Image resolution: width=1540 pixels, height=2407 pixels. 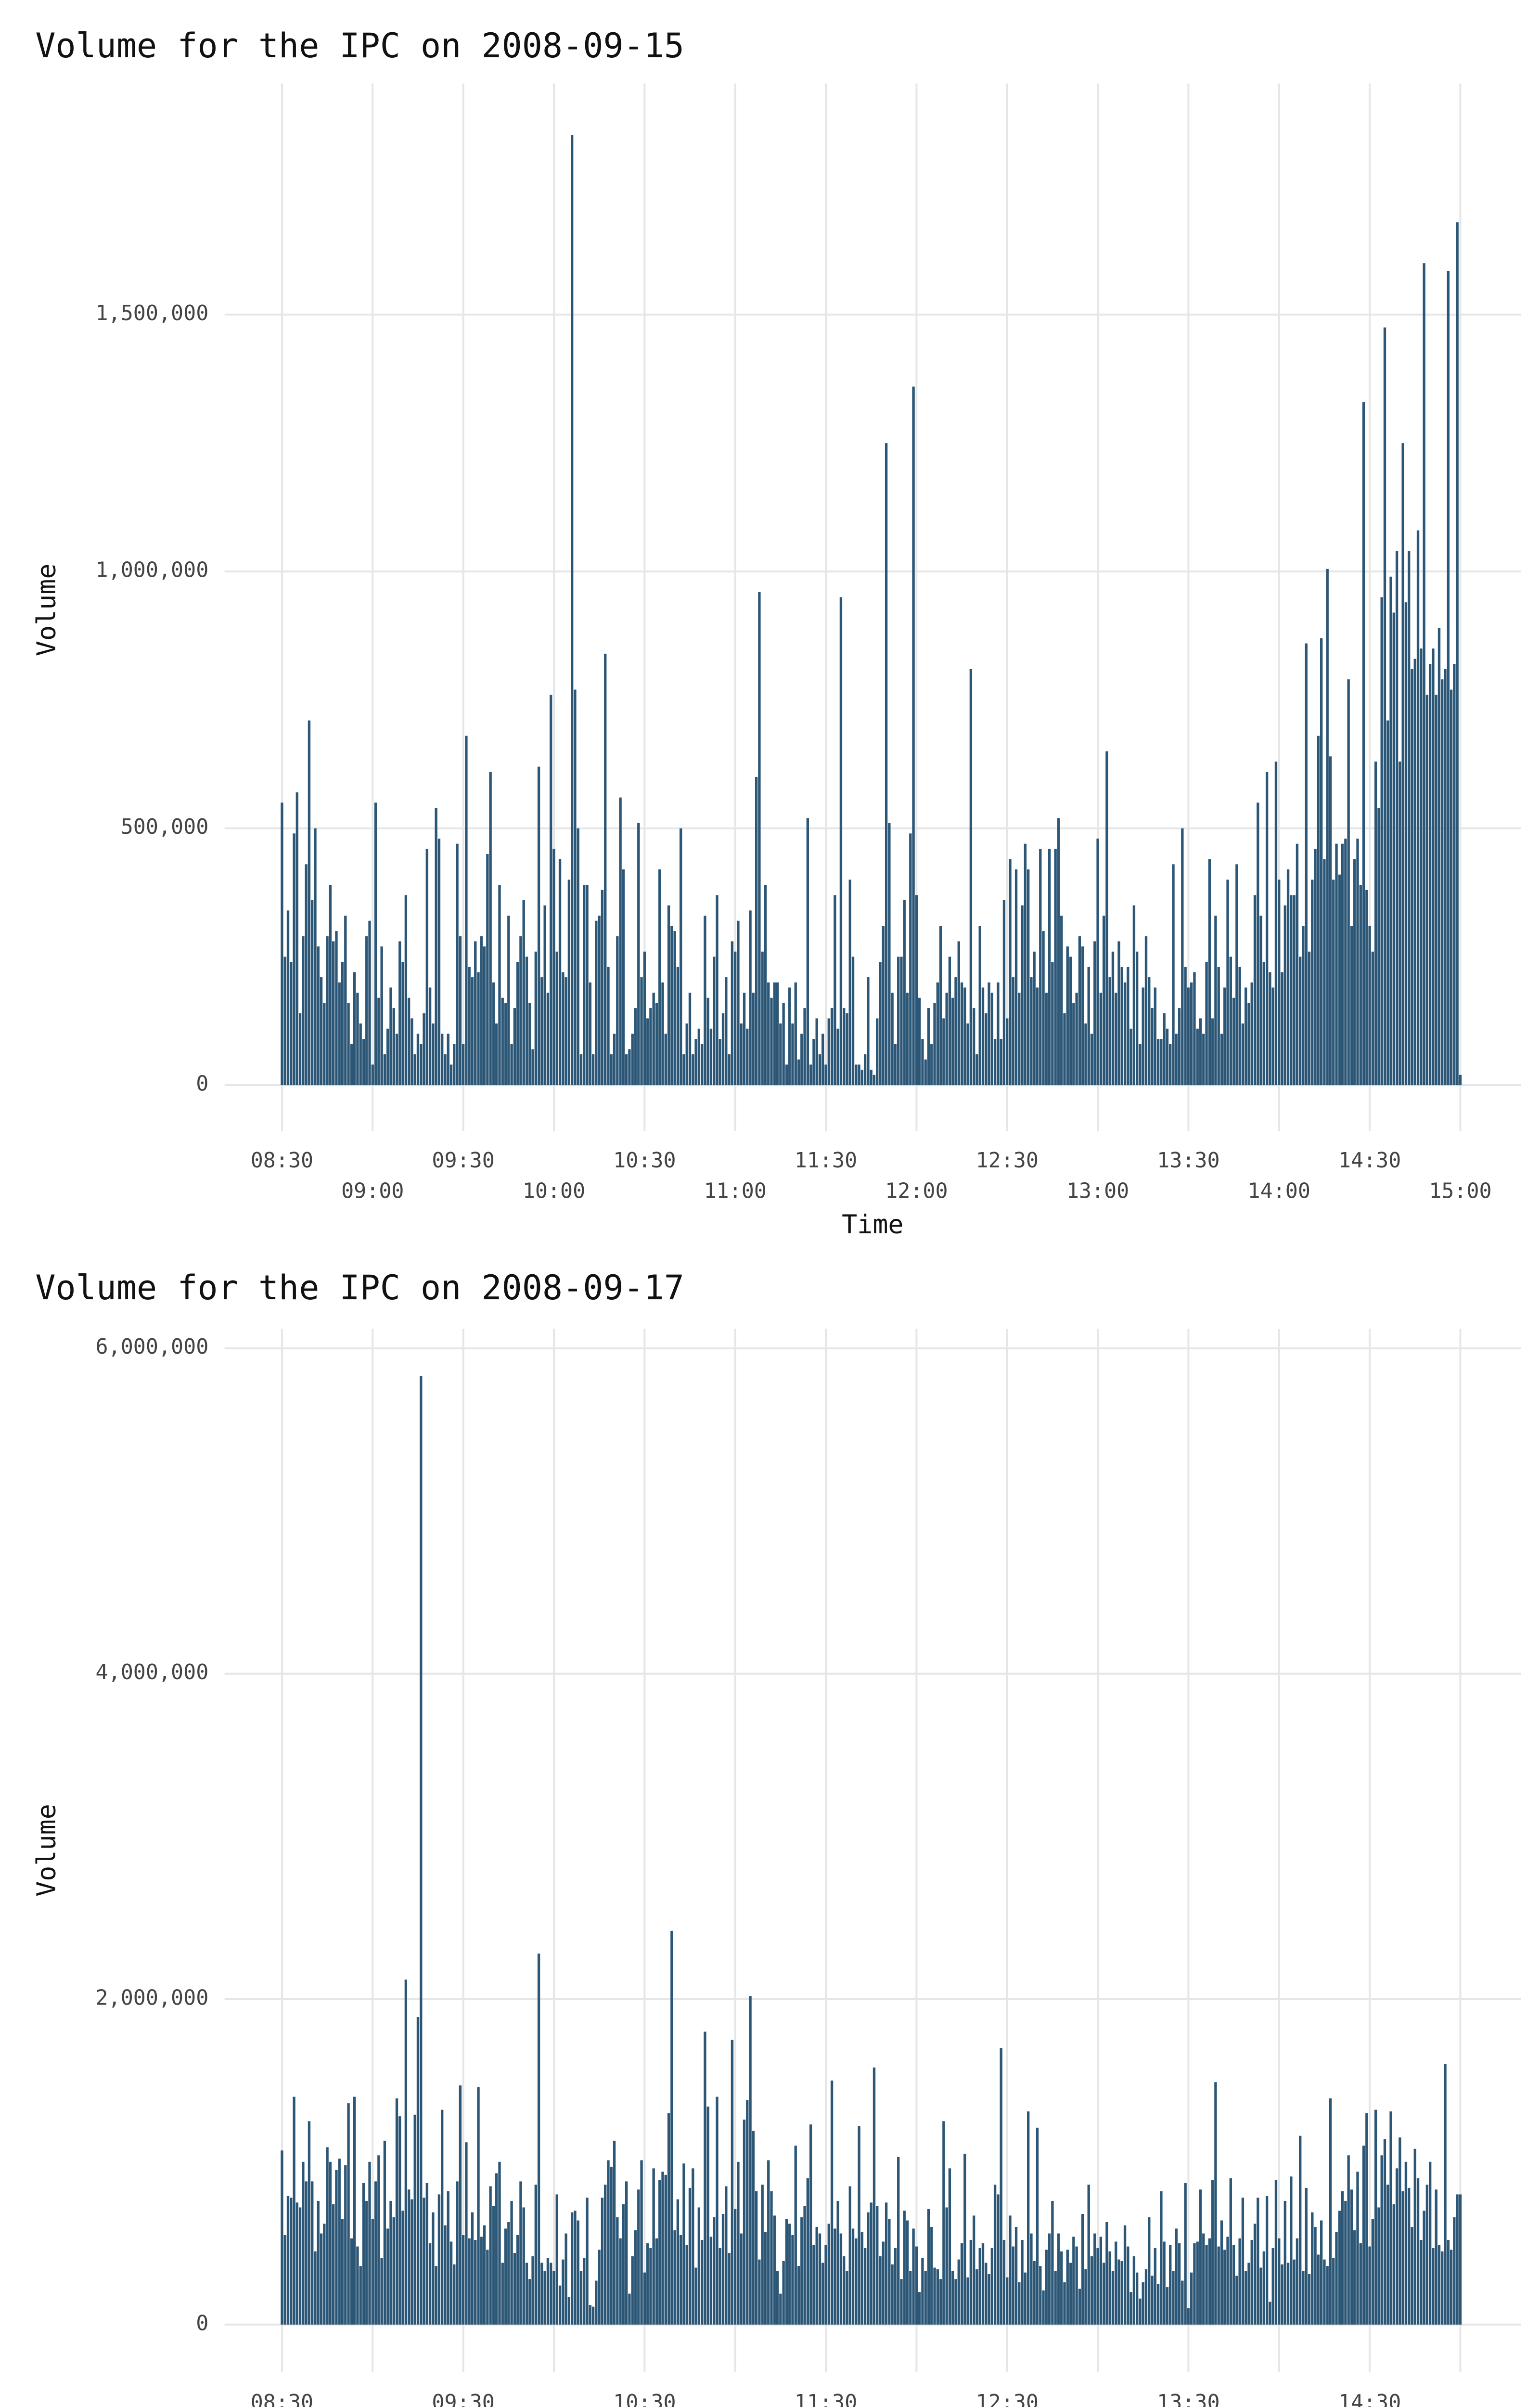 What do you see at coordinates (46, 610) in the screenshot?
I see `y-axis-title: Volume` at bounding box center [46, 610].